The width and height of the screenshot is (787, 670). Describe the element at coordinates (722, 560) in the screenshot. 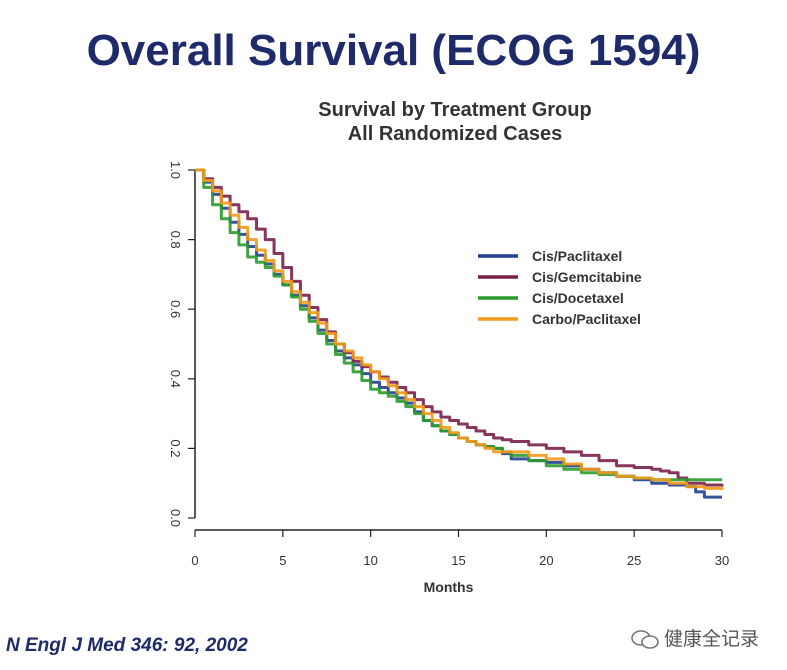

I see `x-tick-label: 30` at that location.